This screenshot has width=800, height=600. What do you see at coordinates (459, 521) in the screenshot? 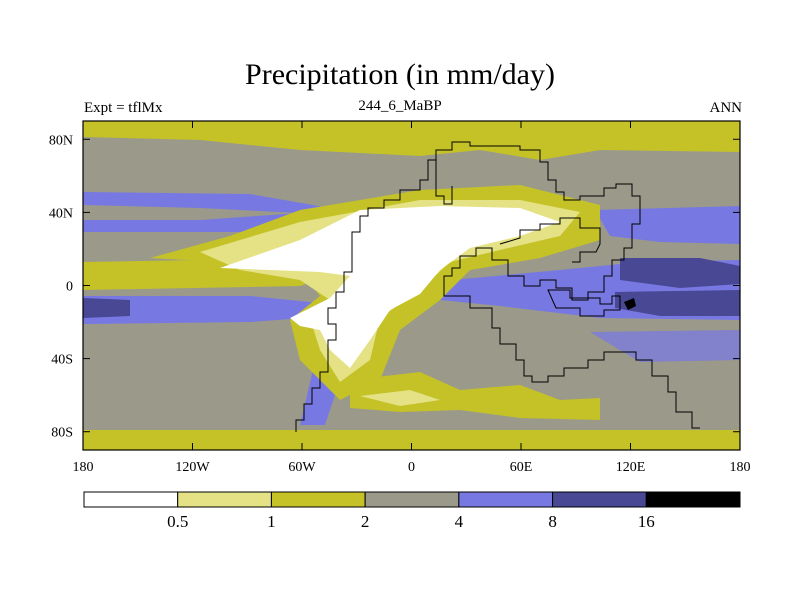
I see `colorbar-label: 4` at bounding box center [459, 521].